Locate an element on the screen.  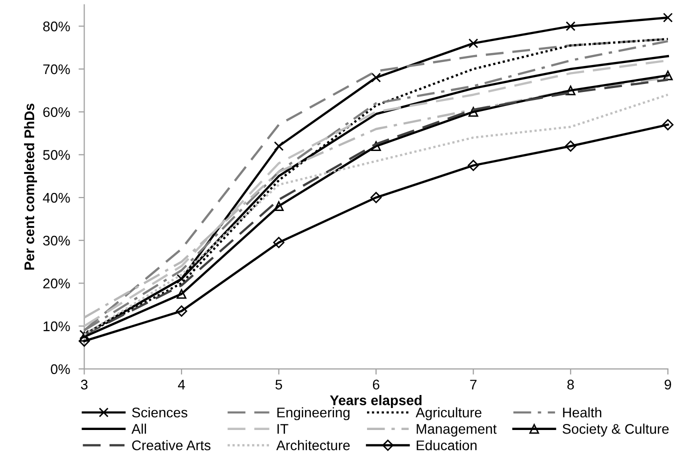
legend-label: Agriculture is located at coordinates (449, 413).